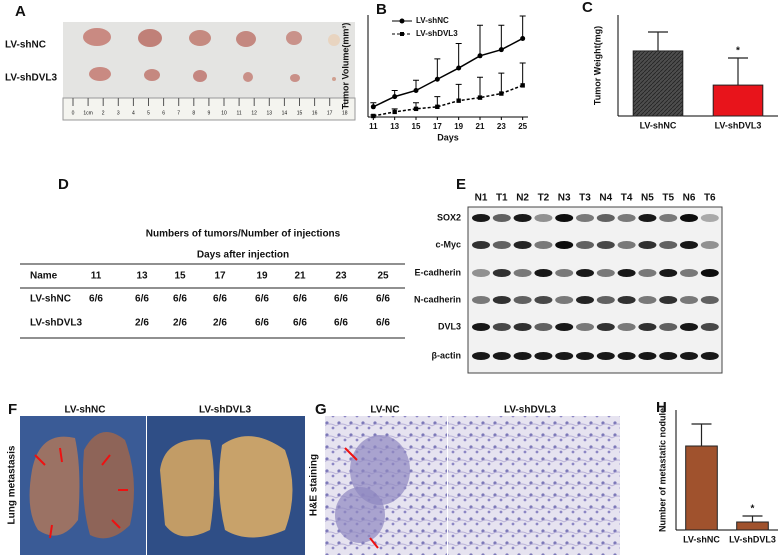 The image size is (784, 557). What do you see at coordinates (502, 198) in the screenshot?
I see `lane-label: T1` at bounding box center [502, 198].